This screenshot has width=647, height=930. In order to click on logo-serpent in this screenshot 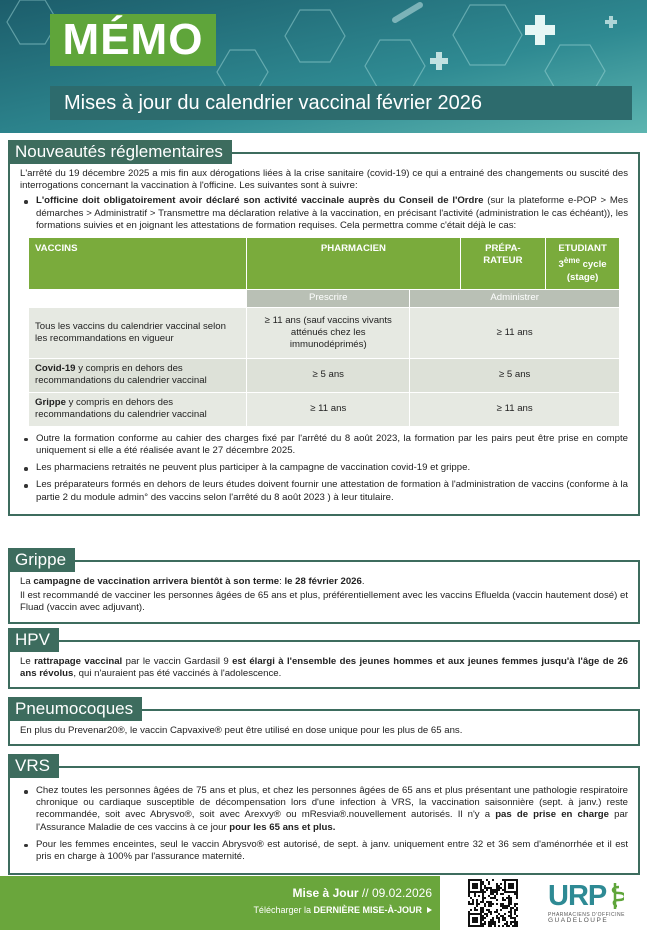, I will do `click(619, 896)`.